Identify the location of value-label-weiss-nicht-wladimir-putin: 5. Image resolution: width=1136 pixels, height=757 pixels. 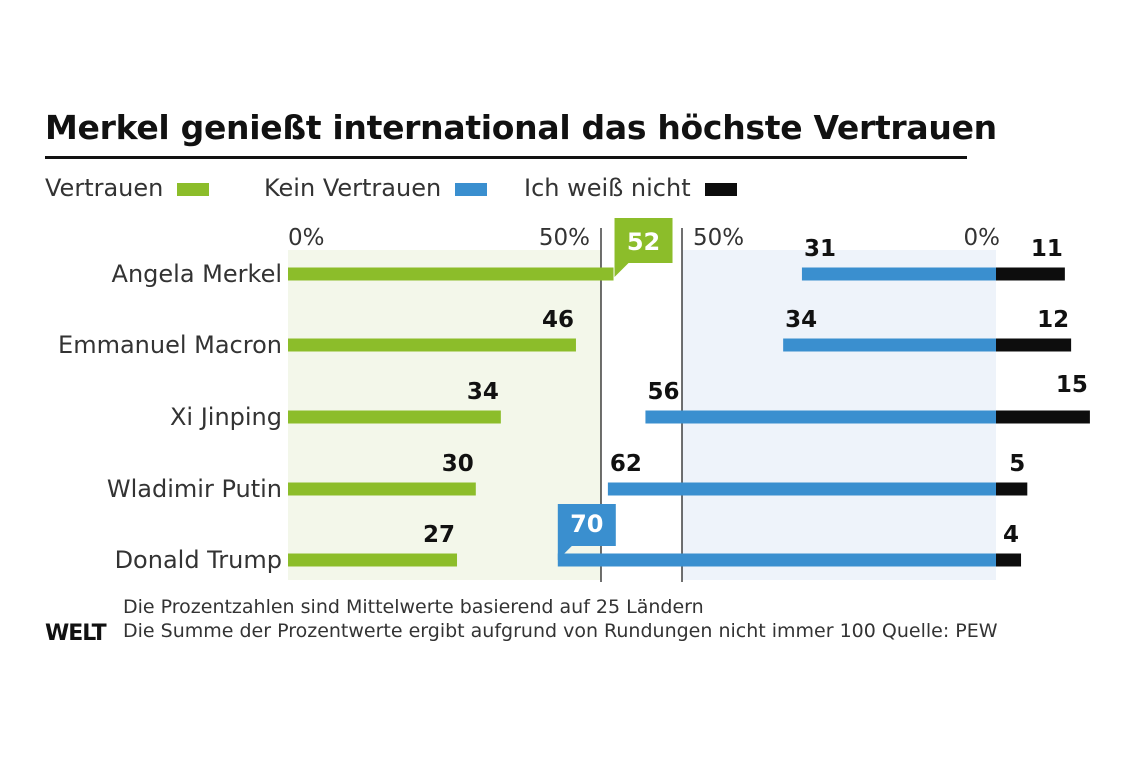
(1017, 464).